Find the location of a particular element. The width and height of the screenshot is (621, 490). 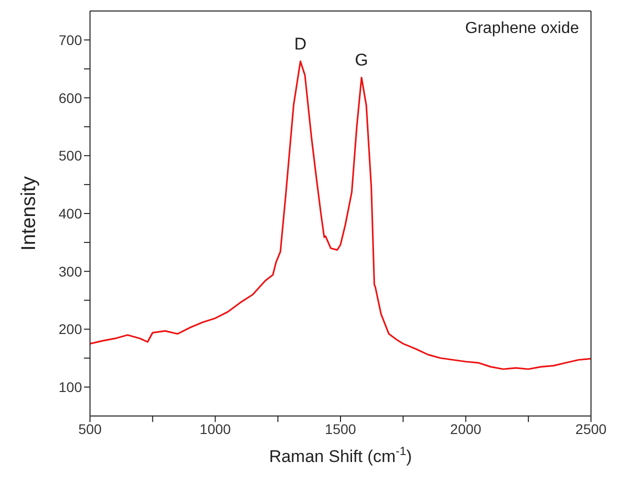

x-axis-title: Raman Shift (cm$^{-1}$) is located at coordinates (340, 455).